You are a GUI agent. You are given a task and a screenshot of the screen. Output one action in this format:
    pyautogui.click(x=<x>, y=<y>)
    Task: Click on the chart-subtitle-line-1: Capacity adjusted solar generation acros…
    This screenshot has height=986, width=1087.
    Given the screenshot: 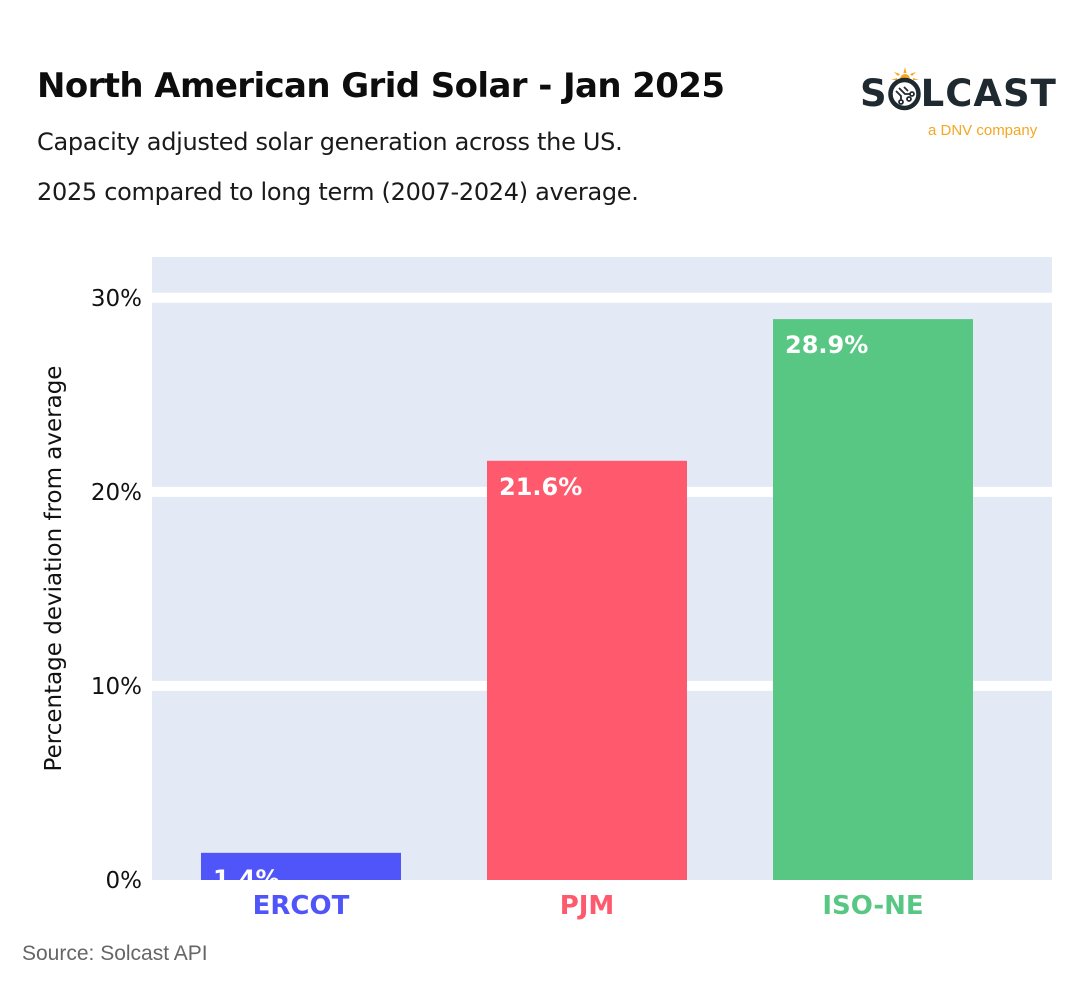 What is the action you would take?
    pyautogui.click(x=330, y=142)
    